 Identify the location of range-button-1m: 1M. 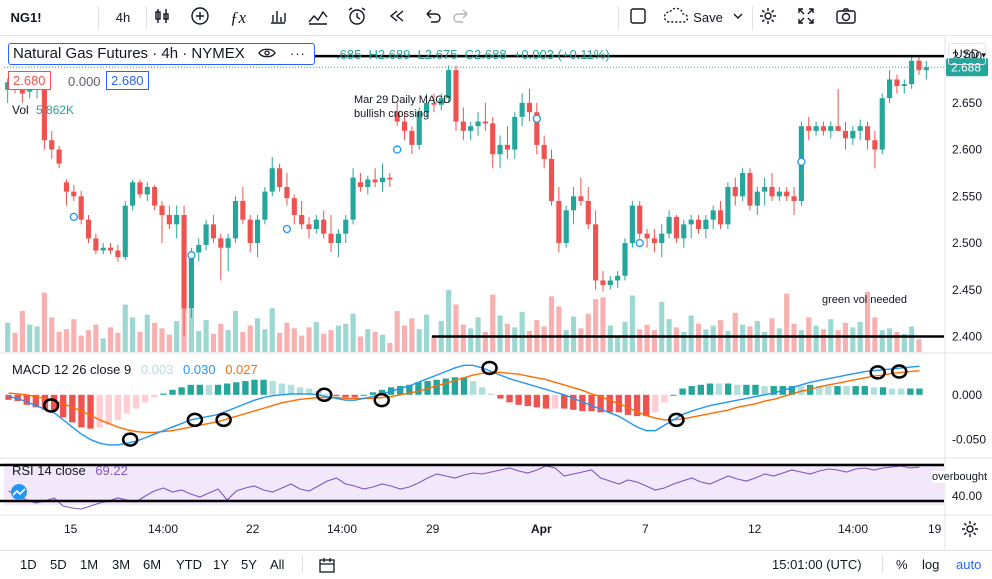
(89, 564).